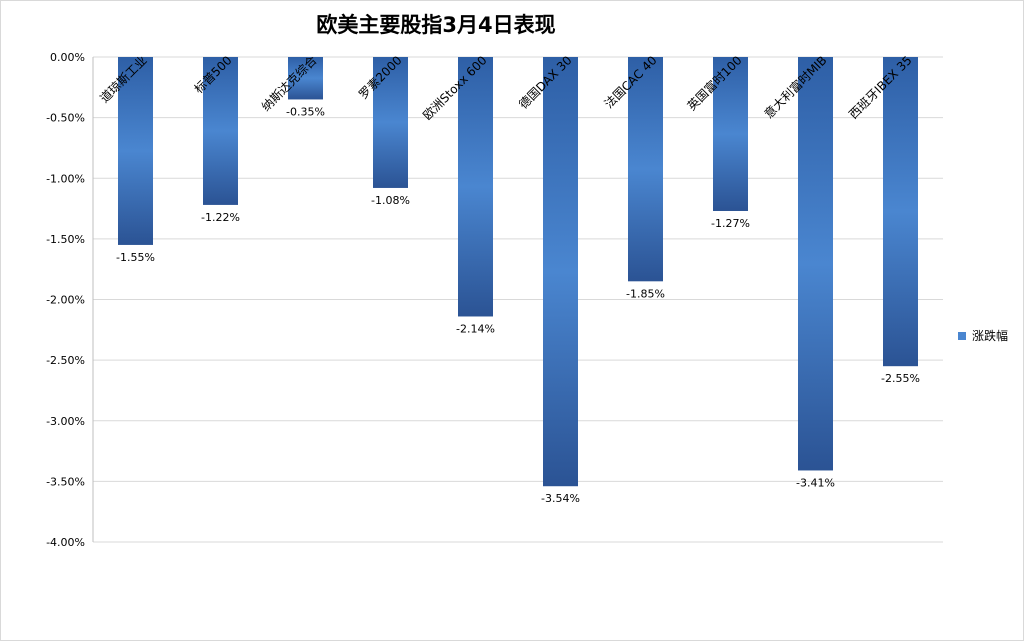  Describe the element at coordinates (900, 378) in the screenshot. I see `data-label: -2.55%` at that location.